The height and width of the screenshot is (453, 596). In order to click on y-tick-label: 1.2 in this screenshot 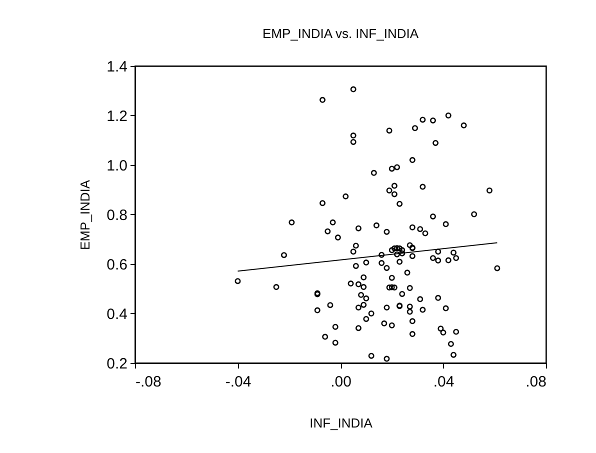, I will do `click(117, 116)`.